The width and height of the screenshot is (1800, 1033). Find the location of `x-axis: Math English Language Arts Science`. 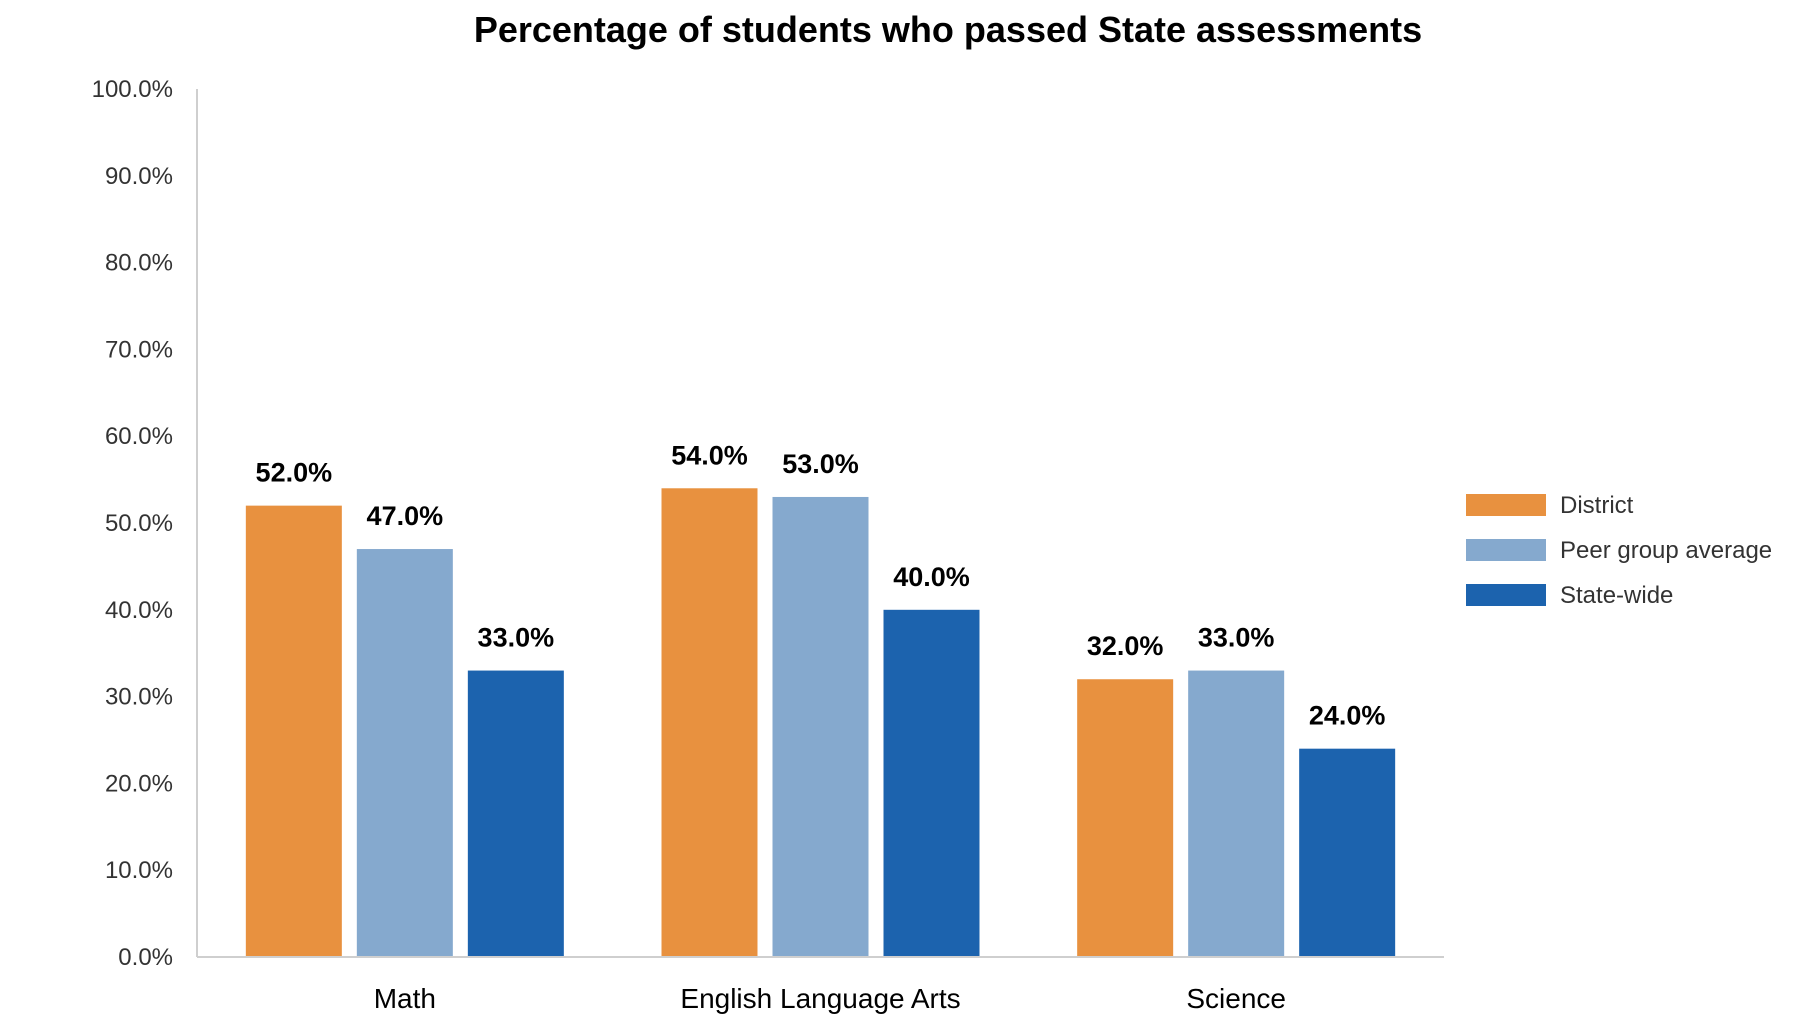

x-axis: Math English Language Arts Science is located at coordinates (820, 985).